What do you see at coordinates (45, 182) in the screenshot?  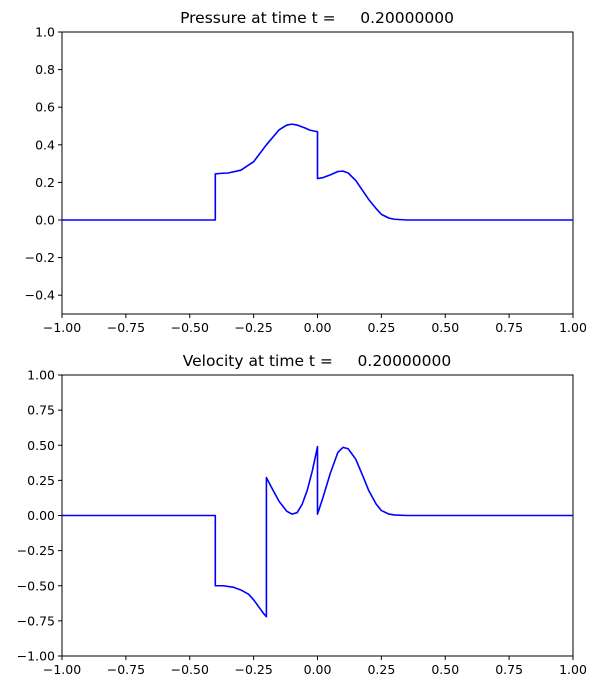 I see `pressure-ytick-label: 0.2` at bounding box center [45, 182].